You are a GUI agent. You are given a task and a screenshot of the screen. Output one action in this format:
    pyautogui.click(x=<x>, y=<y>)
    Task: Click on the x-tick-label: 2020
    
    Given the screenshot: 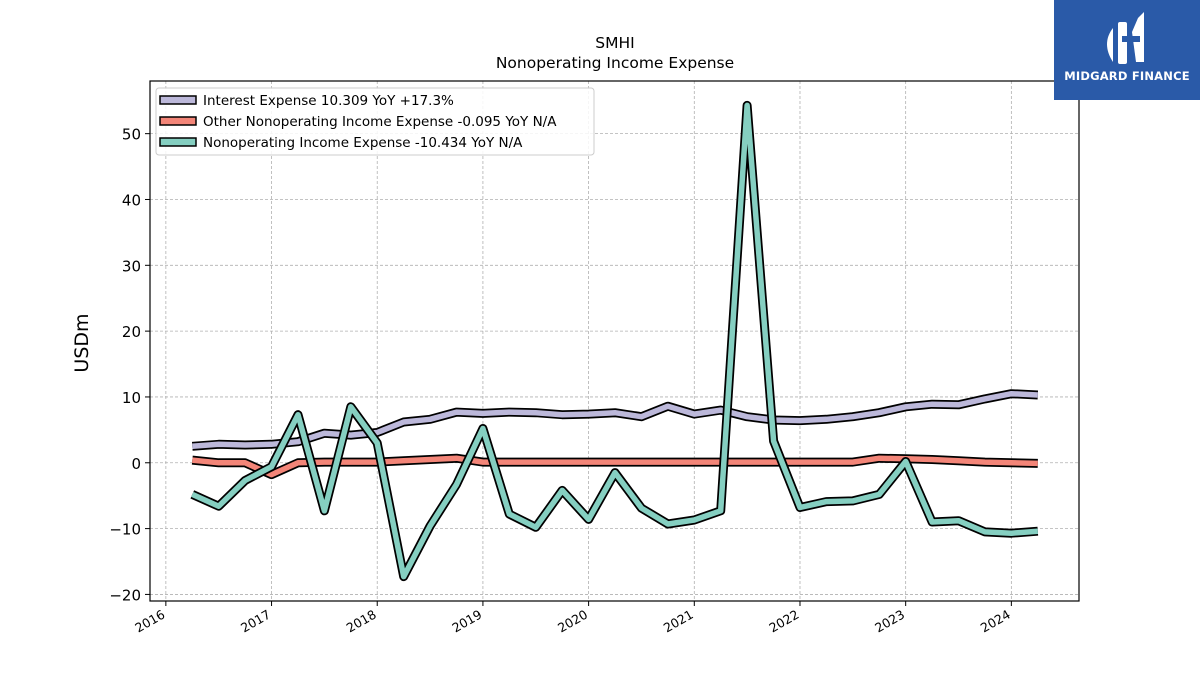 What is the action you would take?
    pyautogui.click(x=572, y=621)
    